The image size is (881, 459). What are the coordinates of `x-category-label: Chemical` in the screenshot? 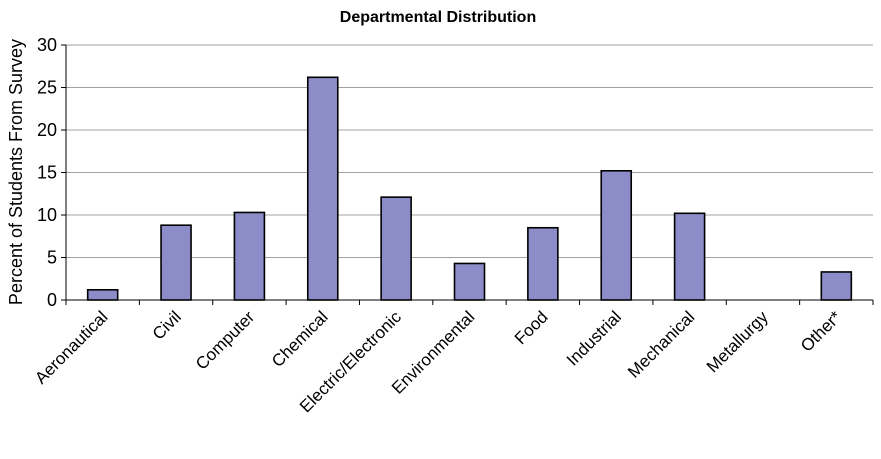 It's located at (300, 339).